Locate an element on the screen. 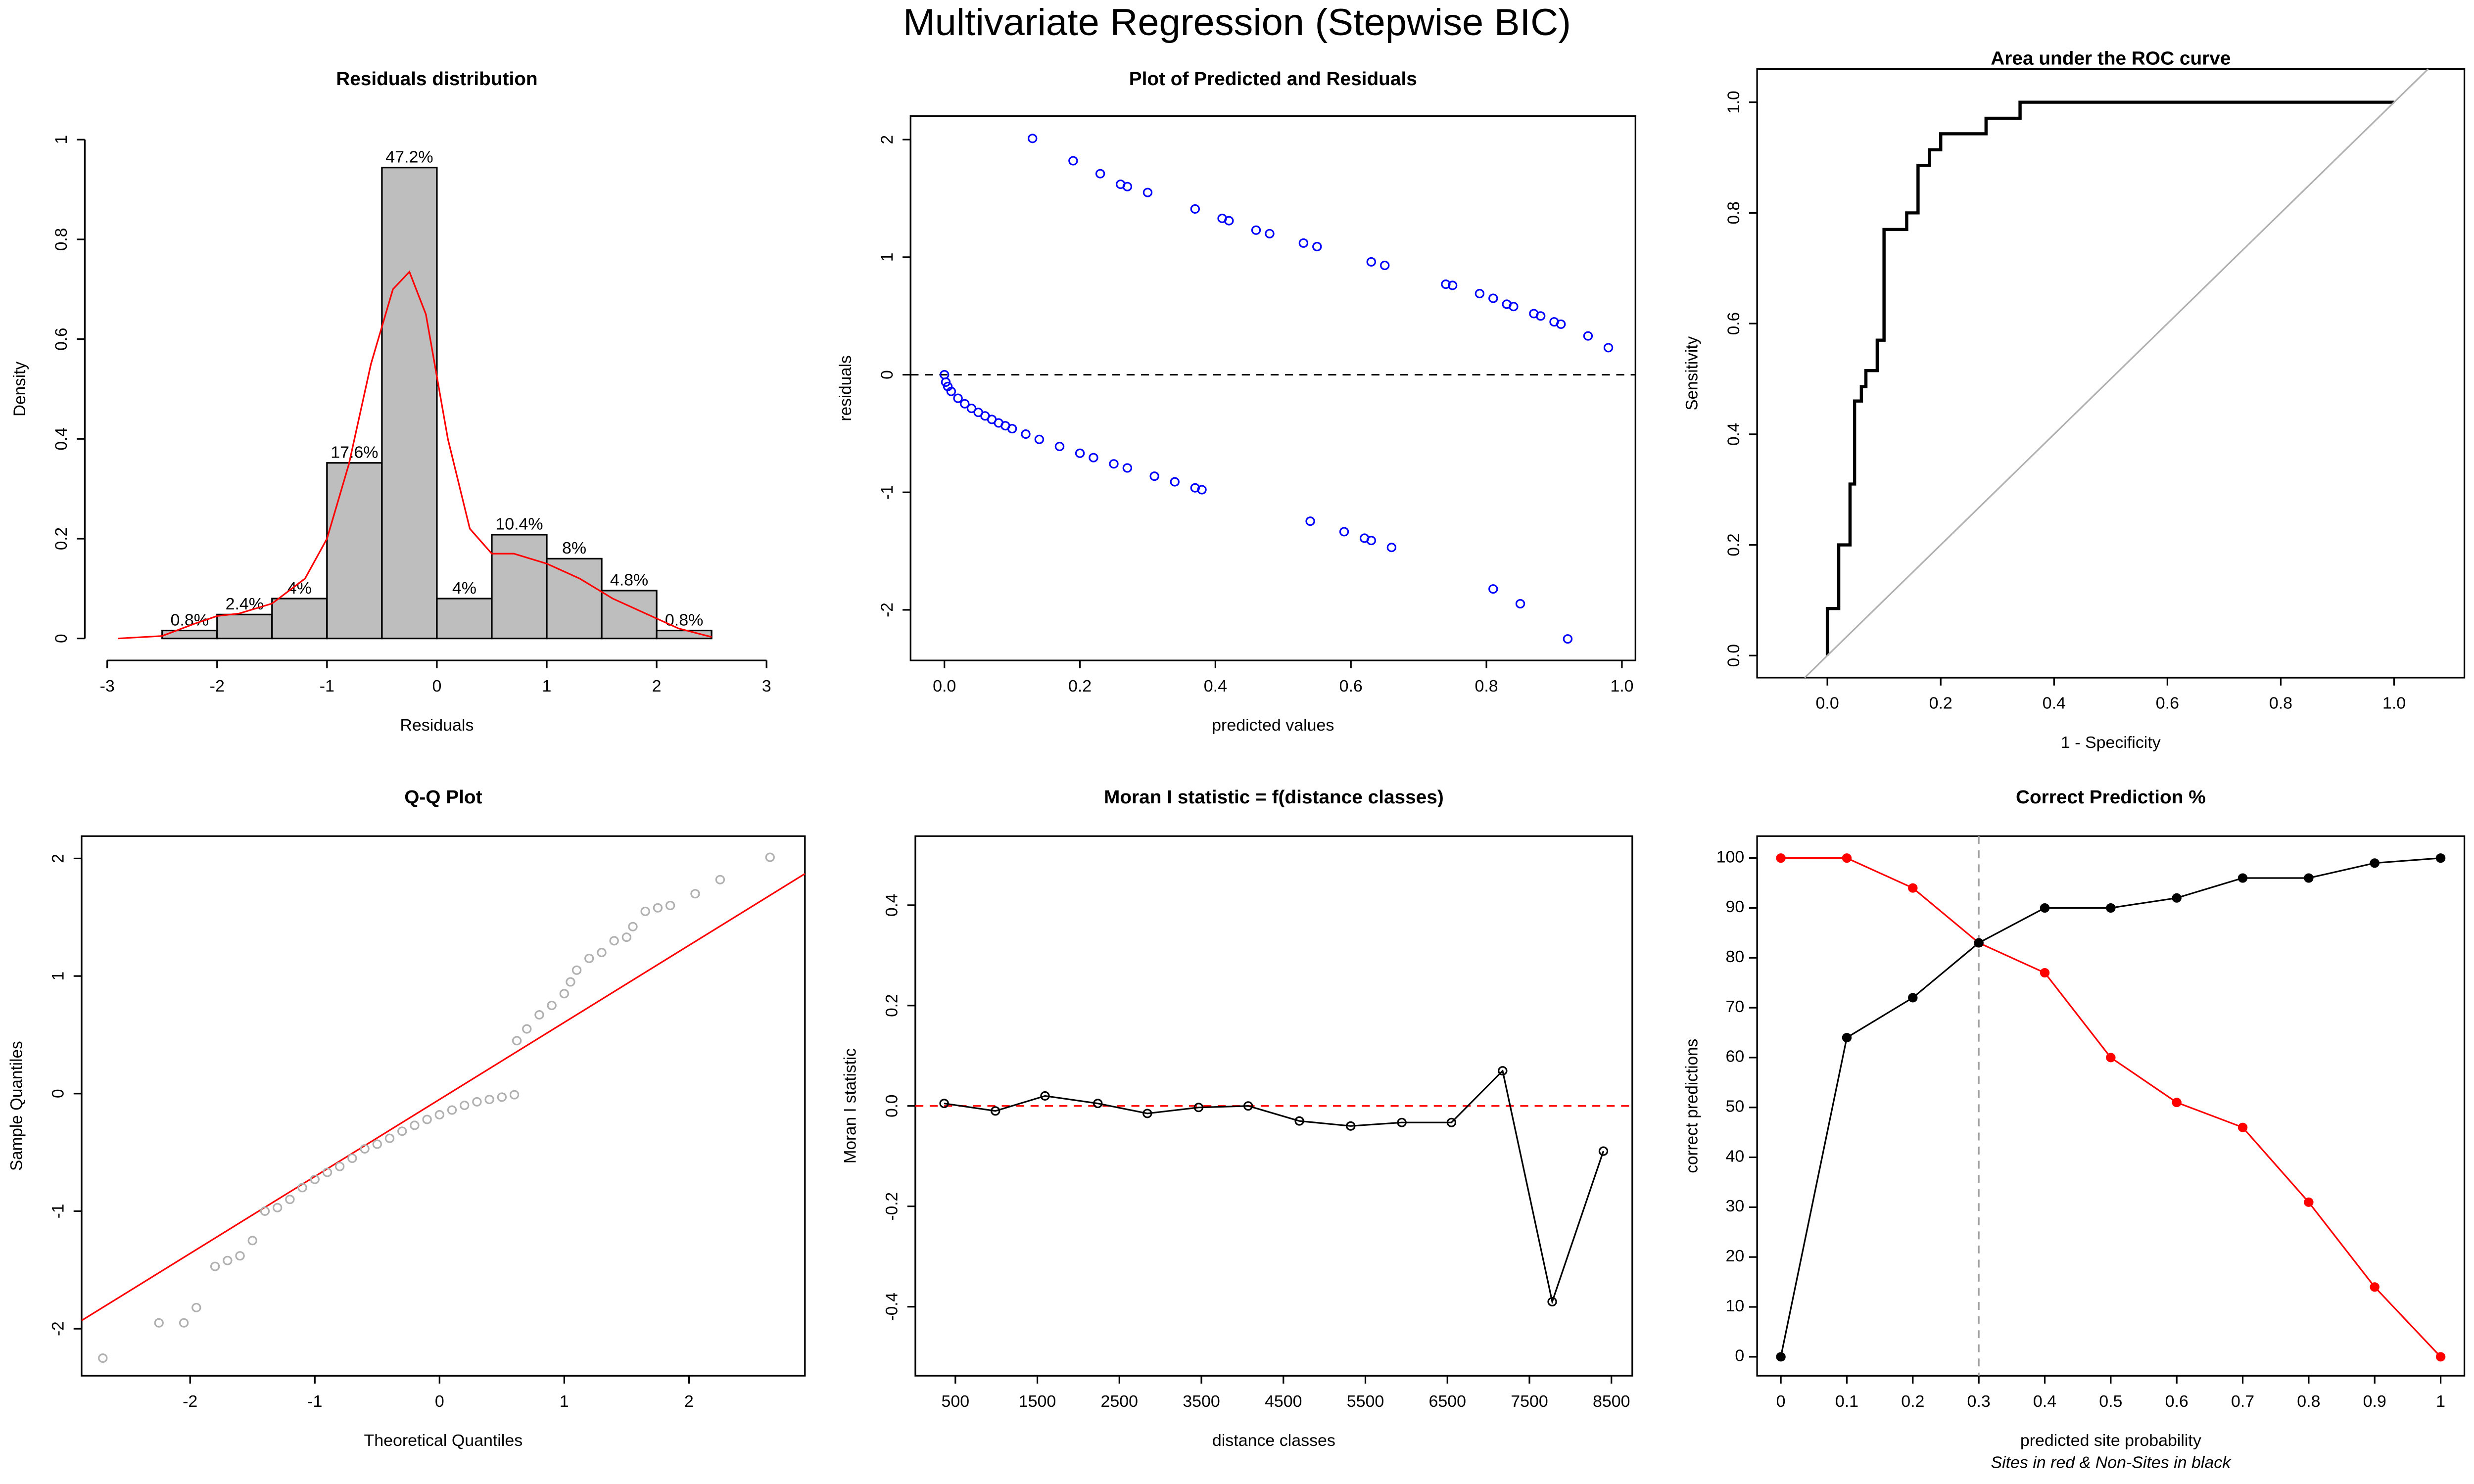  x-tick-label: 0.9 is located at coordinates (2374, 1401).